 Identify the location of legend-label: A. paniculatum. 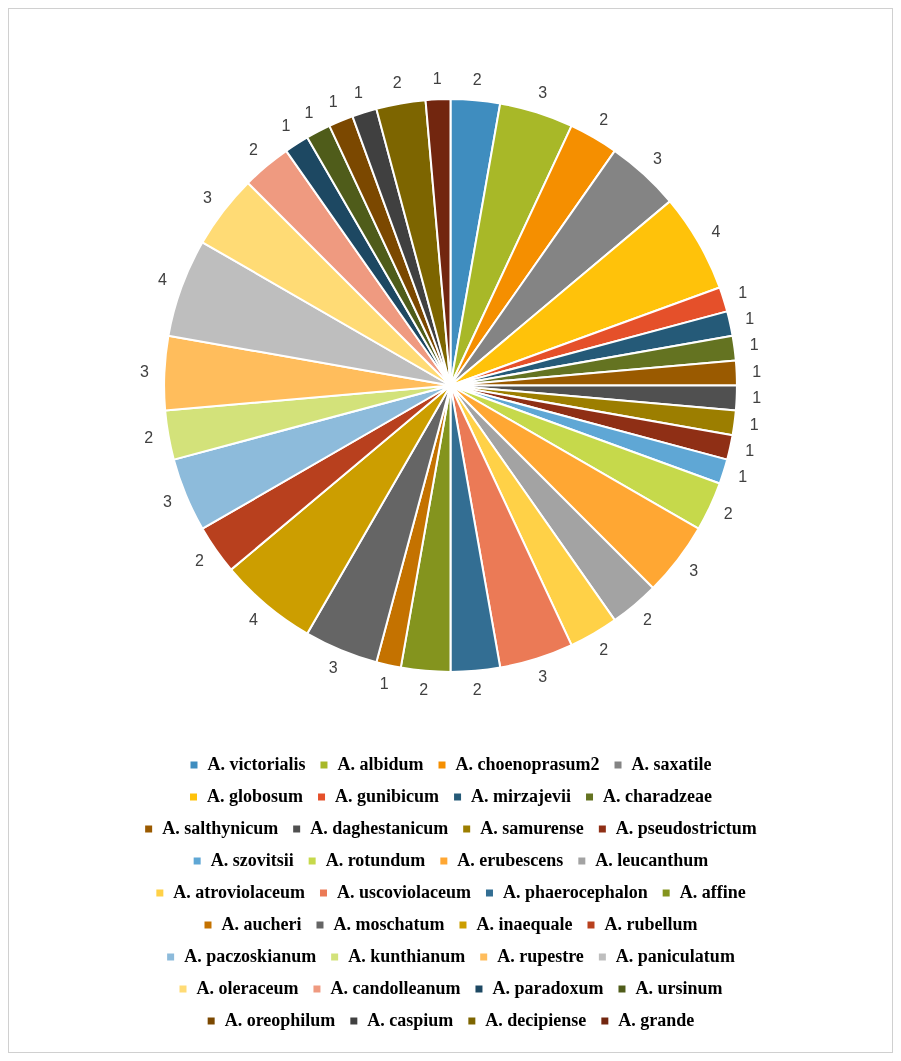
(675, 955).